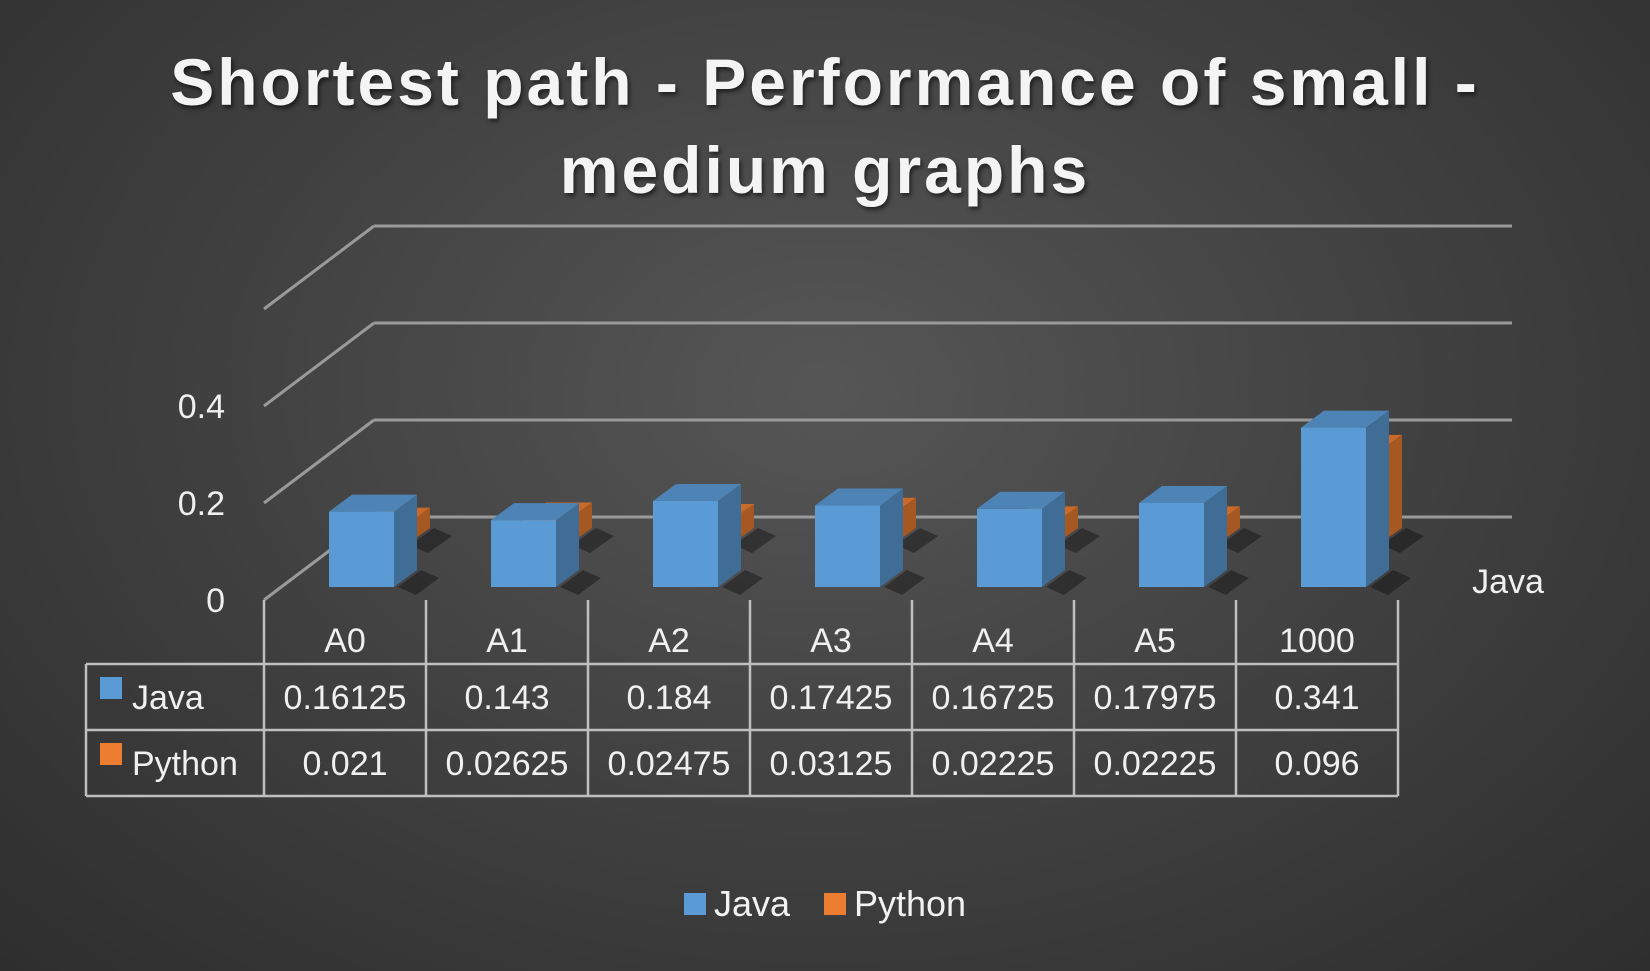  What do you see at coordinates (345, 641) in the screenshot?
I see `x-tick-label: A0` at bounding box center [345, 641].